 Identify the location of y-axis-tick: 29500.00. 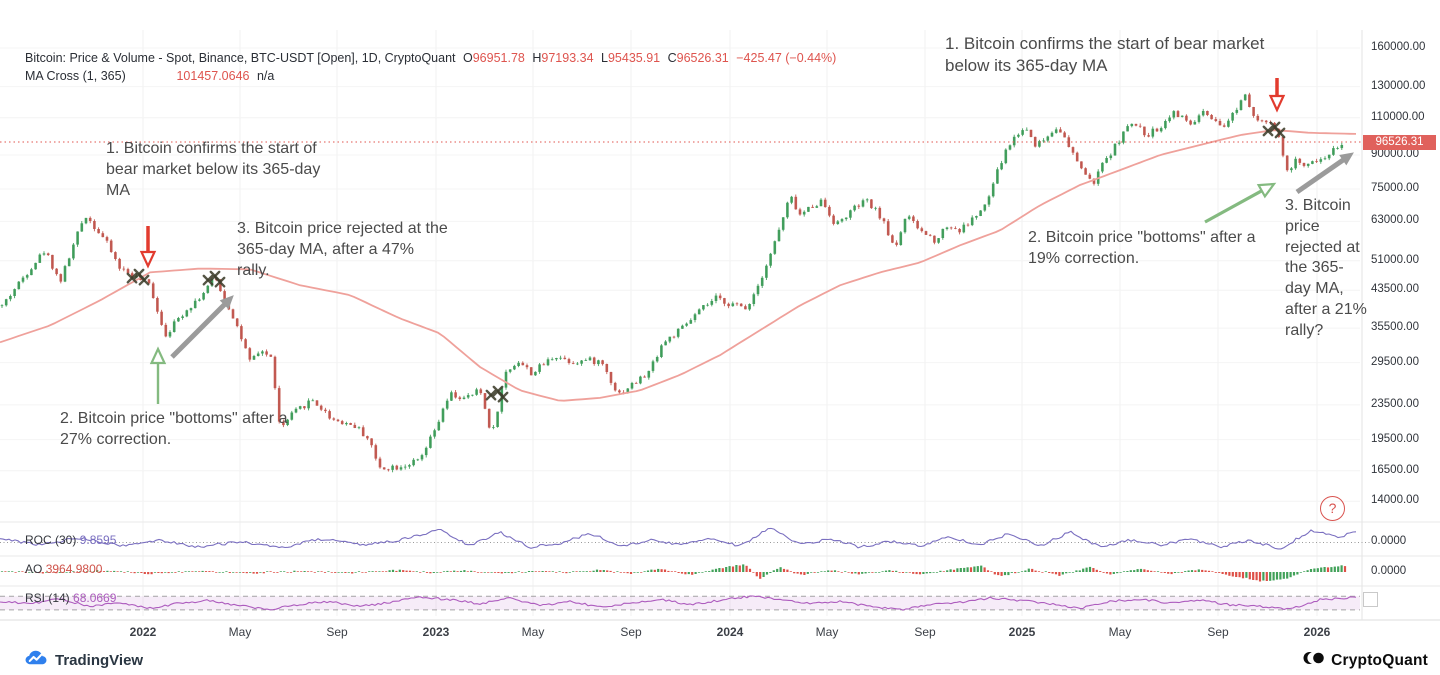
(1395, 361).